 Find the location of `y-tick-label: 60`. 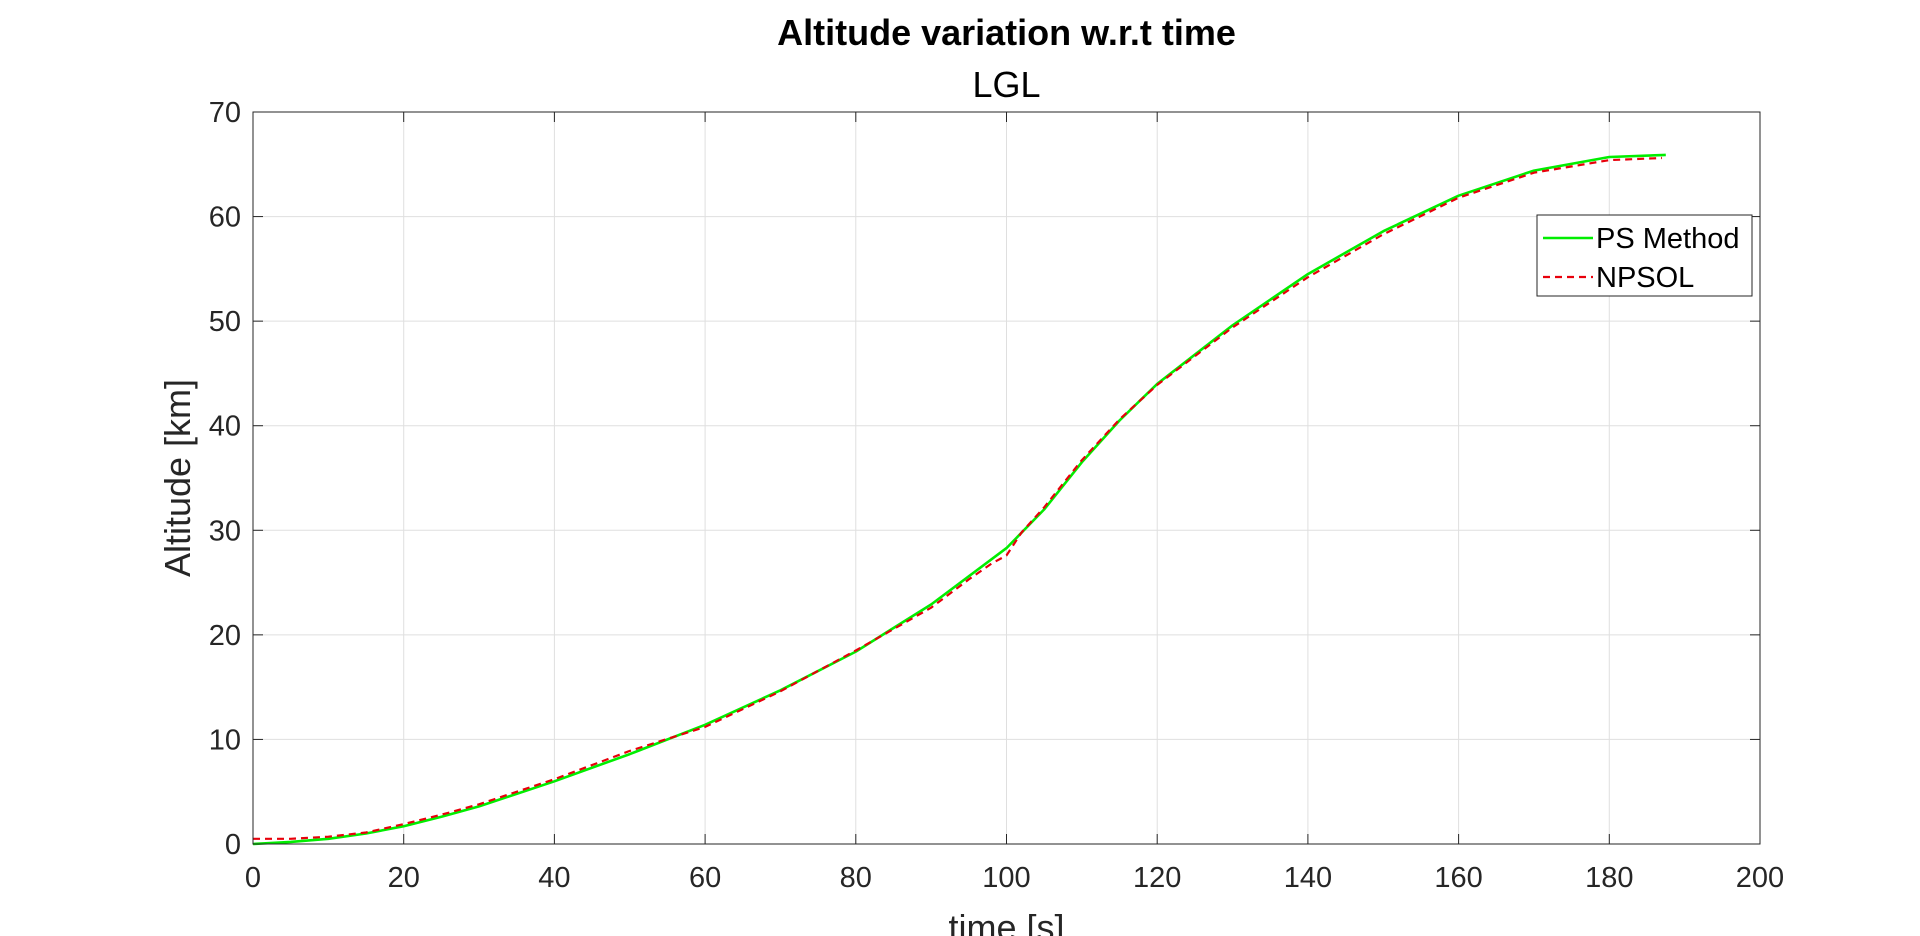

y-tick-label: 60 is located at coordinates (225, 218).